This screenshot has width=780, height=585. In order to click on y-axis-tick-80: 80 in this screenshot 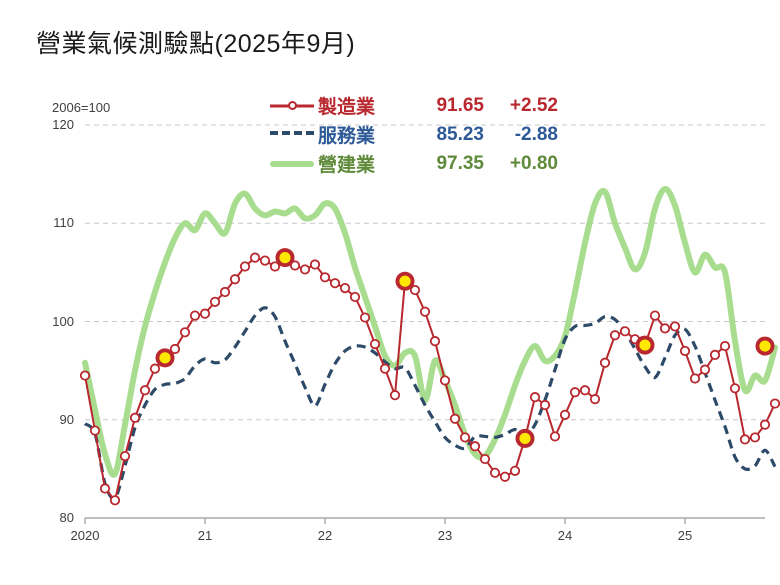, I will do `click(66, 517)`.